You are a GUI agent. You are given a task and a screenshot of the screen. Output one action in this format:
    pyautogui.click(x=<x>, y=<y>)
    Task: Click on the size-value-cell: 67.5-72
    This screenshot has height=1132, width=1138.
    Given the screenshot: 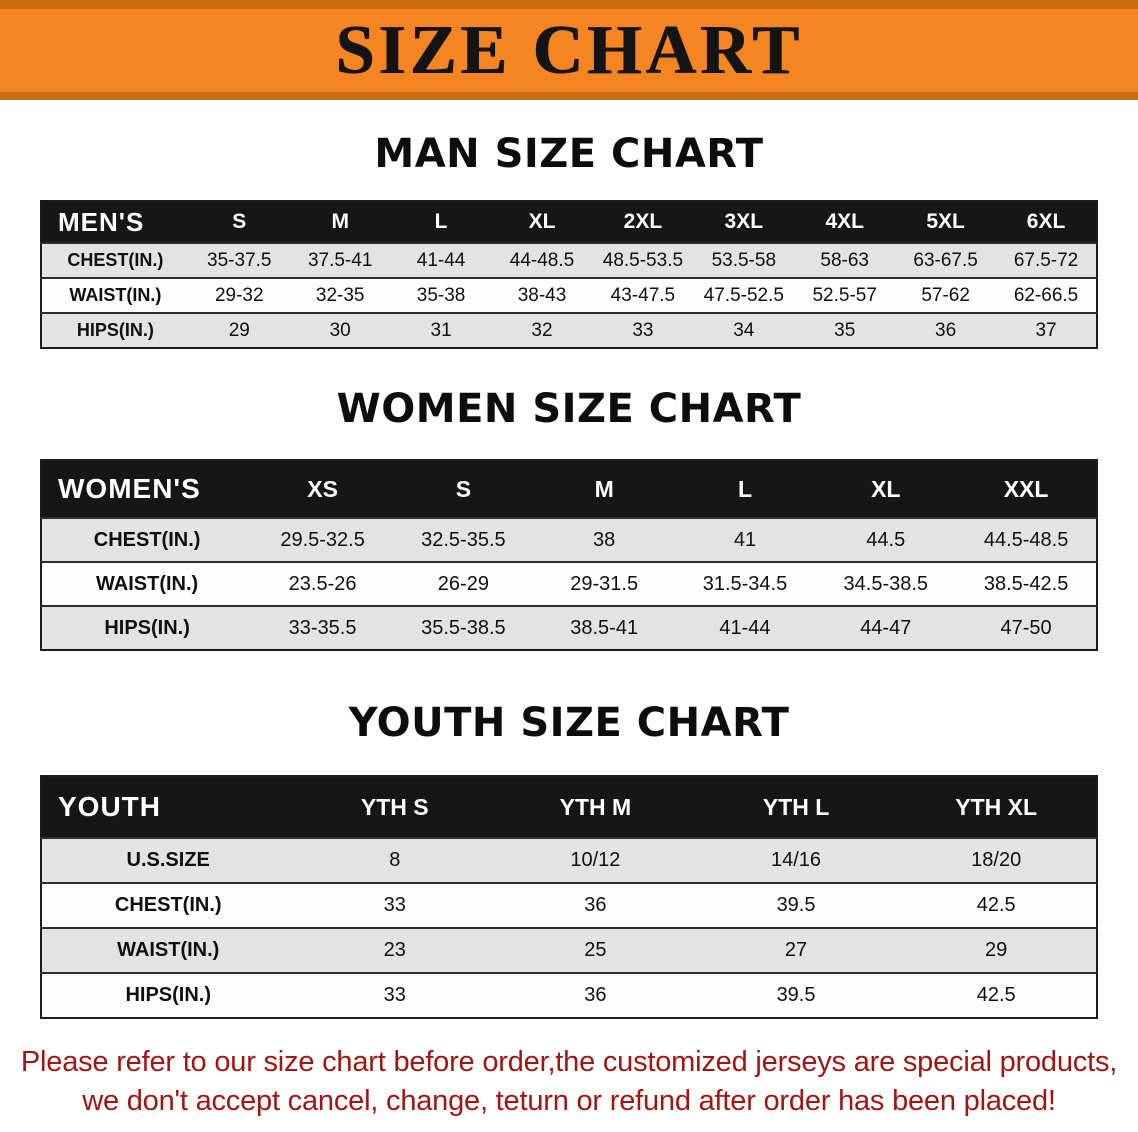 What is the action you would take?
    pyautogui.click(x=1046, y=260)
    